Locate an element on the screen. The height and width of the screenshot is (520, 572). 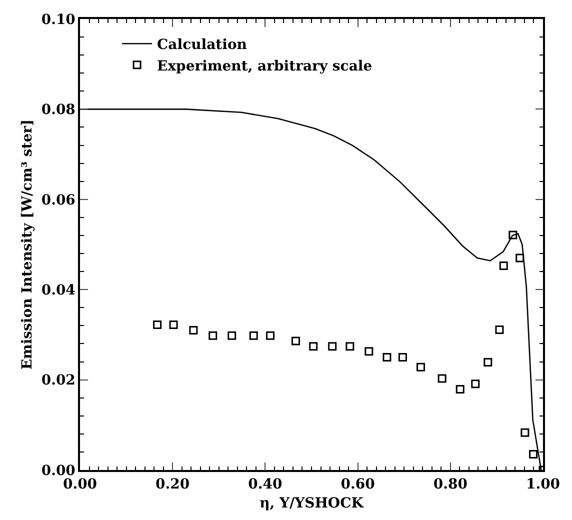
y-tick-label: 0.10 is located at coordinates (58, 20).